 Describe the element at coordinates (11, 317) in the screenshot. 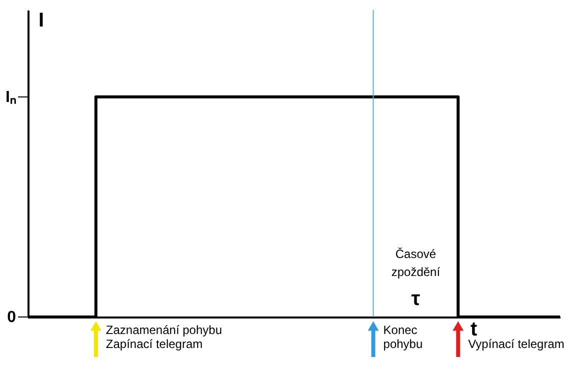

I see `text: 0` at that location.